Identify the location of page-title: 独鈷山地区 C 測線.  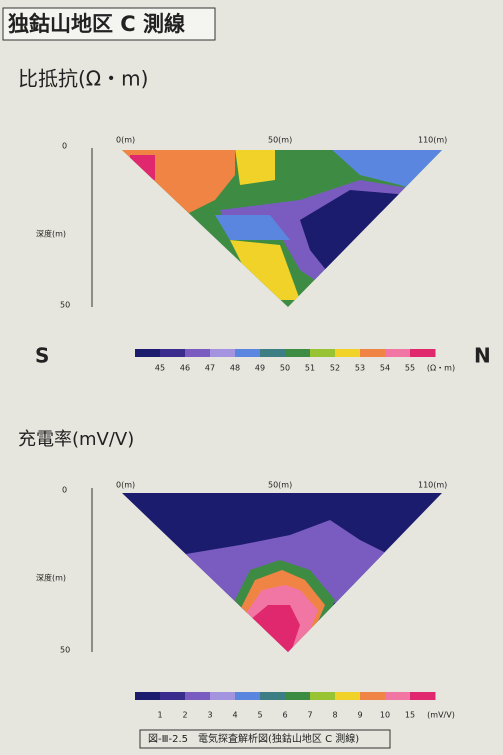
(96, 24).